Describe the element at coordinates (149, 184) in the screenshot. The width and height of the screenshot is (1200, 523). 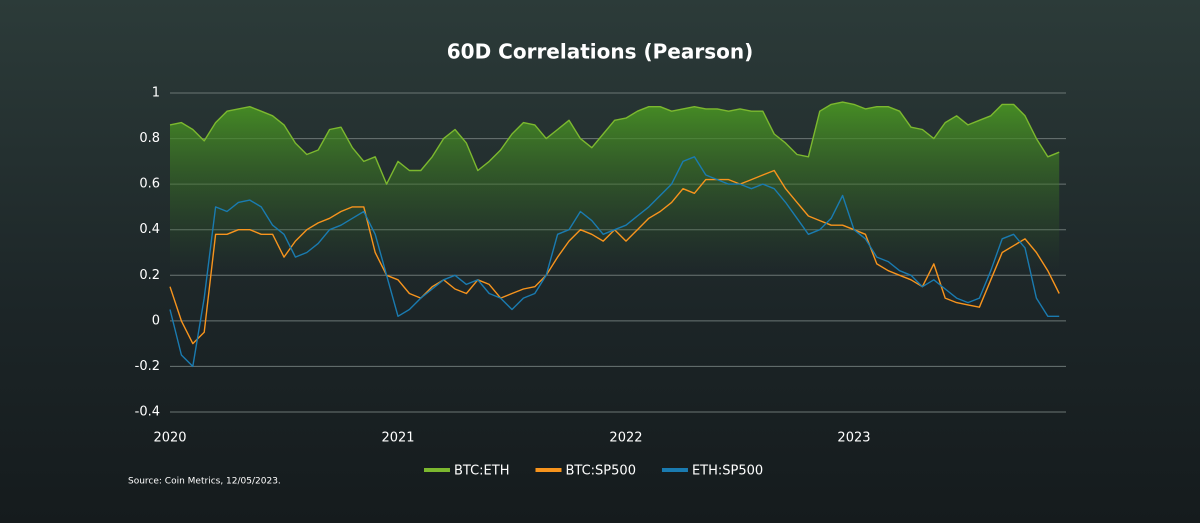
I see `y-tick-label: 0.6` at that location.